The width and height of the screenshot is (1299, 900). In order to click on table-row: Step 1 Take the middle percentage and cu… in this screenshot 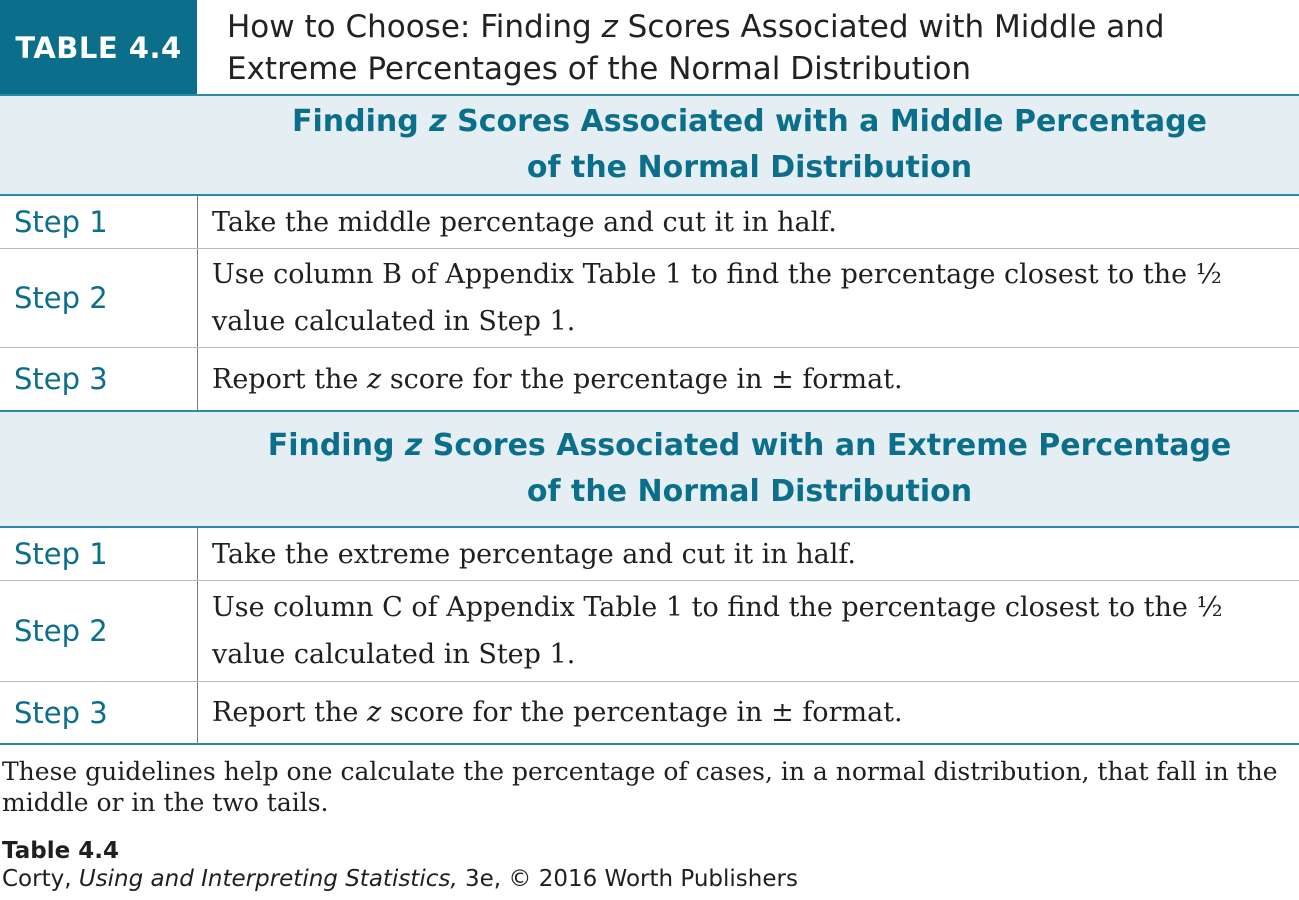, I will do `click(649, 222)`.